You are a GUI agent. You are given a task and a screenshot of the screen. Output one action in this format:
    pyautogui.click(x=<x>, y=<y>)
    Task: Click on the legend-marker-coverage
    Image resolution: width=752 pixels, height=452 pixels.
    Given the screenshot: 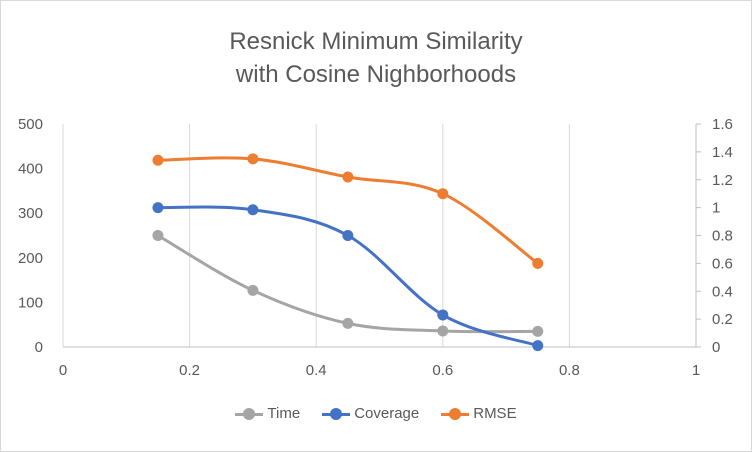 What is the action you would take?
    pyautogui.click(x=336, y=414)
    